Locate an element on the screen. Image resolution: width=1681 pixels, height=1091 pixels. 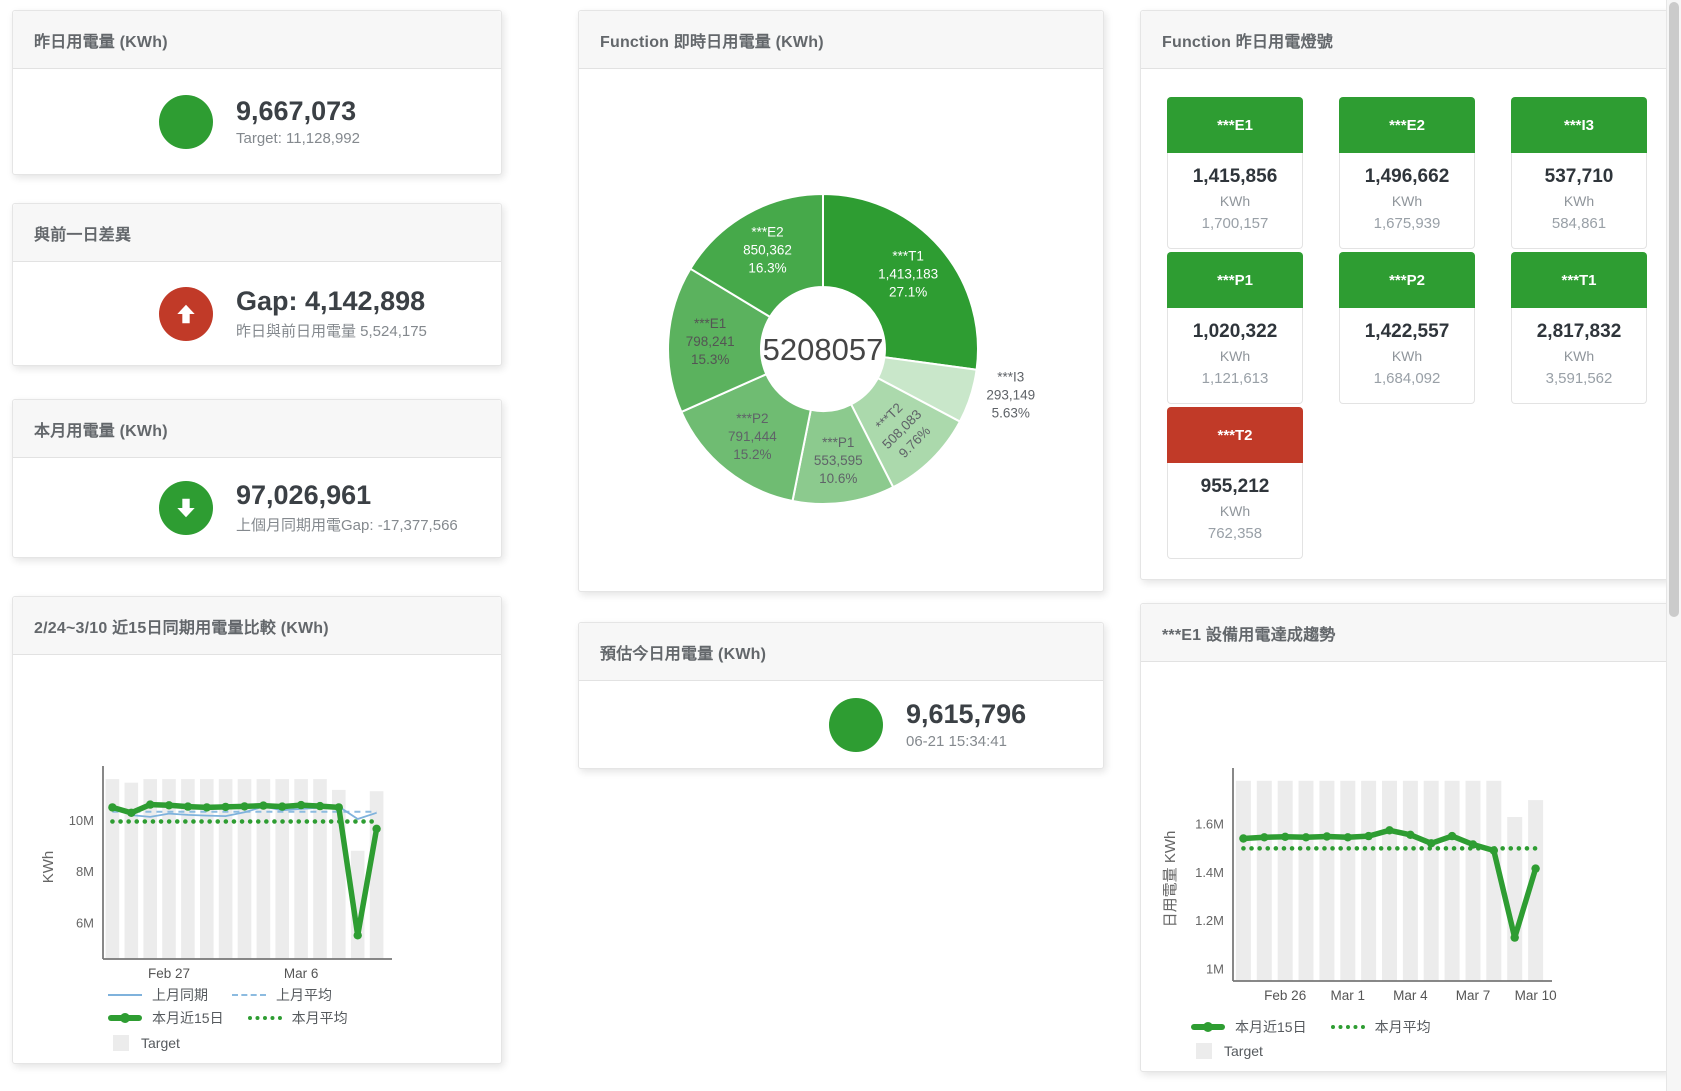
kpi-subtitle: Target: 11,128,992 is located at coordinates (298, 139).